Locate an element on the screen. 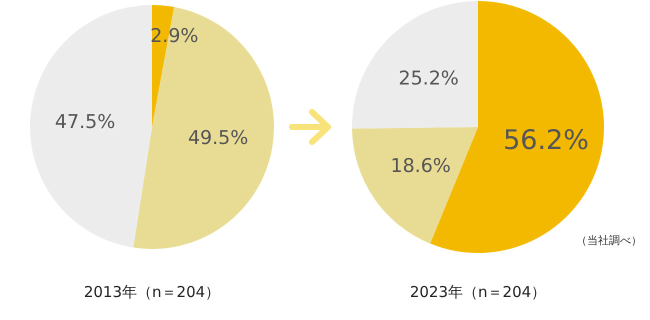 The image size is (650, 320). data-label: 47.5% is located at coordinates (85, 121).